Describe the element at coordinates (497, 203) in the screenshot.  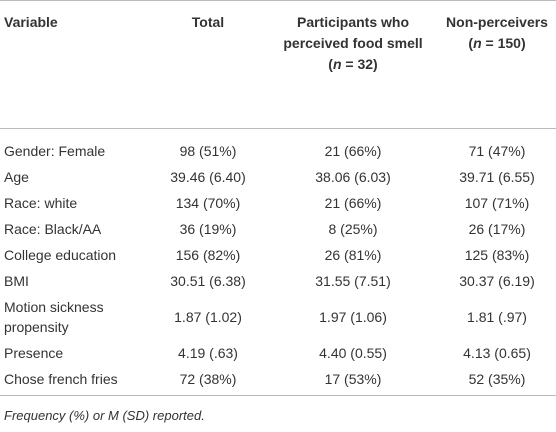
I see `cell: 107 (71%)` at that location.